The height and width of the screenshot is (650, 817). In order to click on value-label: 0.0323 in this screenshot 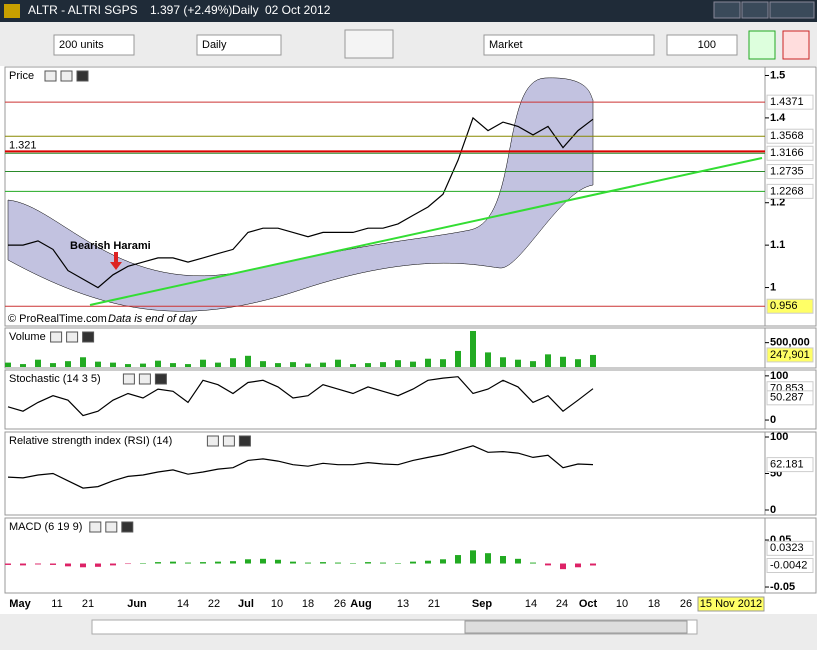, I will do `click(787, 548)`.